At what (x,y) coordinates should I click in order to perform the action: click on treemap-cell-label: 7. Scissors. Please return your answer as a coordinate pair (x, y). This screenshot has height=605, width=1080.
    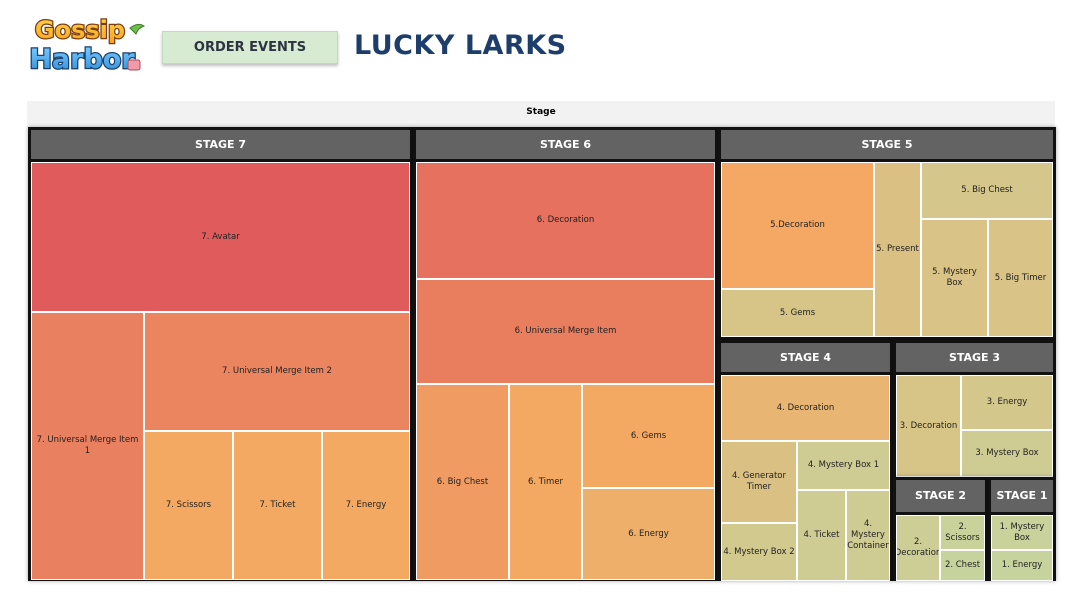
    Looking at the image, I should click on (188, 505).